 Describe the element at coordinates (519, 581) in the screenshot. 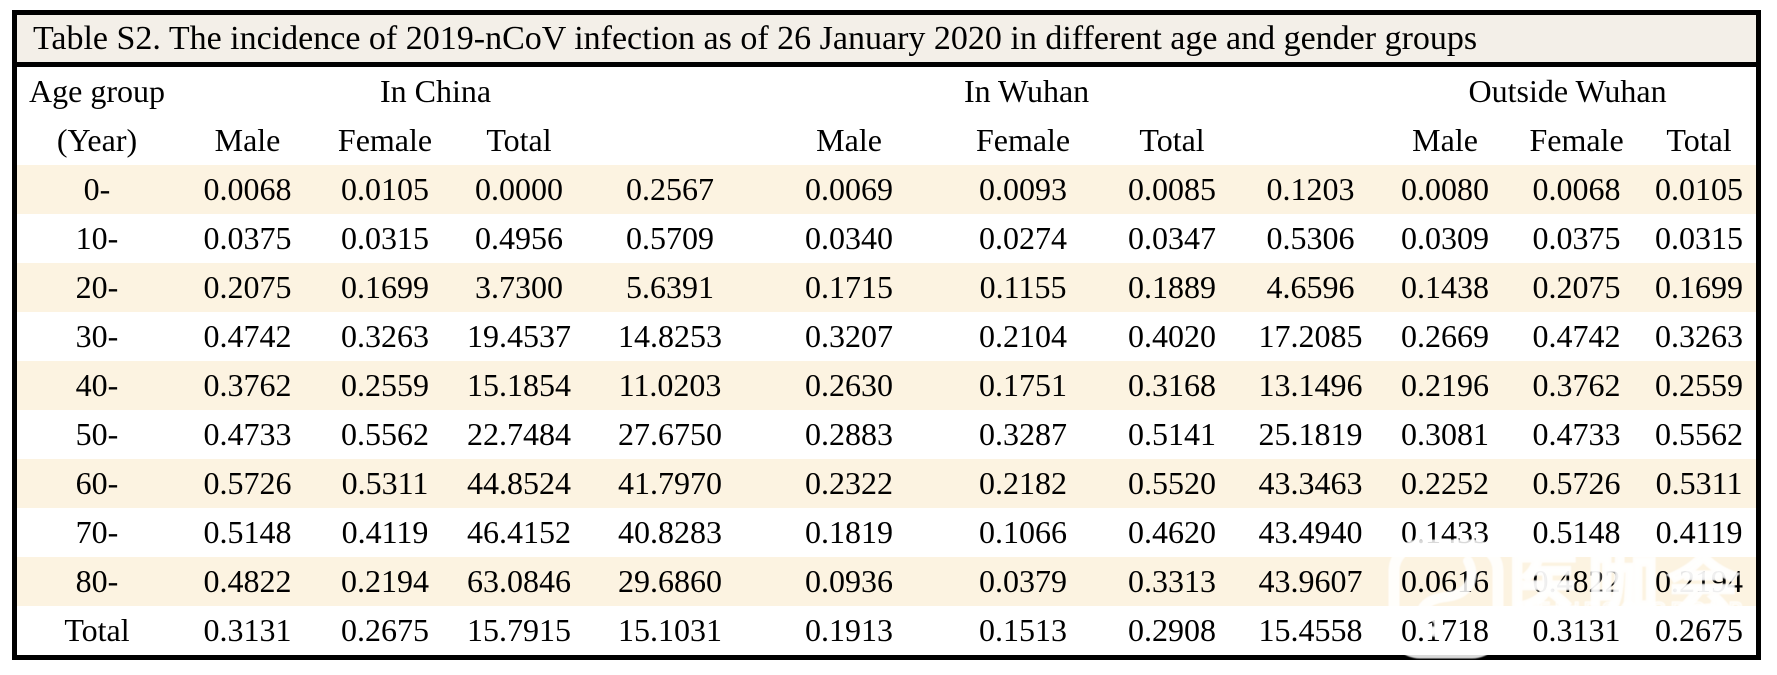

I see `cell: 63.0846` at that location.